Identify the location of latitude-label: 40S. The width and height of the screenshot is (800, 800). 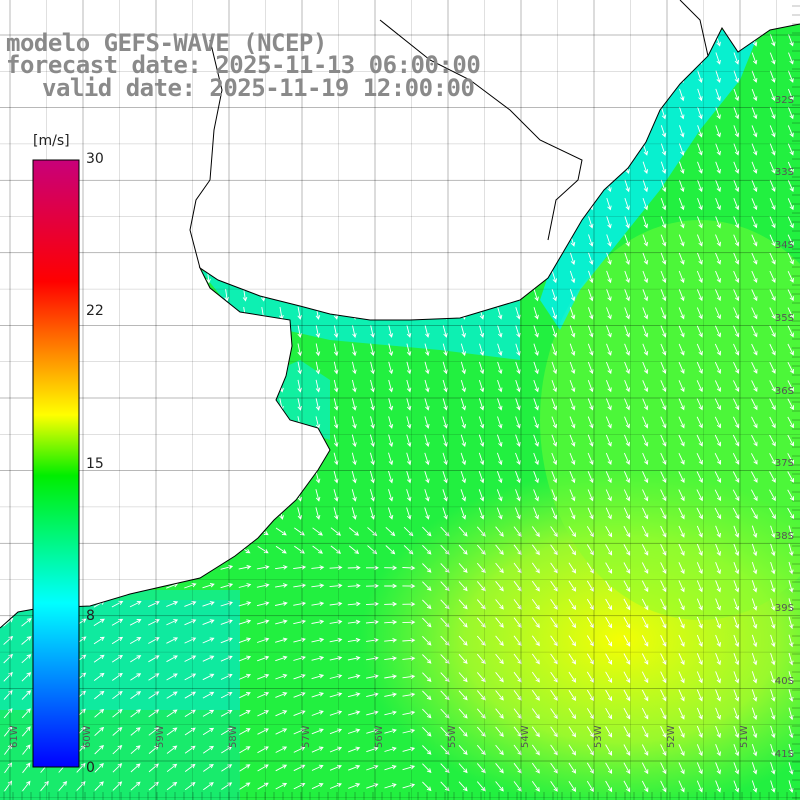
(784, 681).